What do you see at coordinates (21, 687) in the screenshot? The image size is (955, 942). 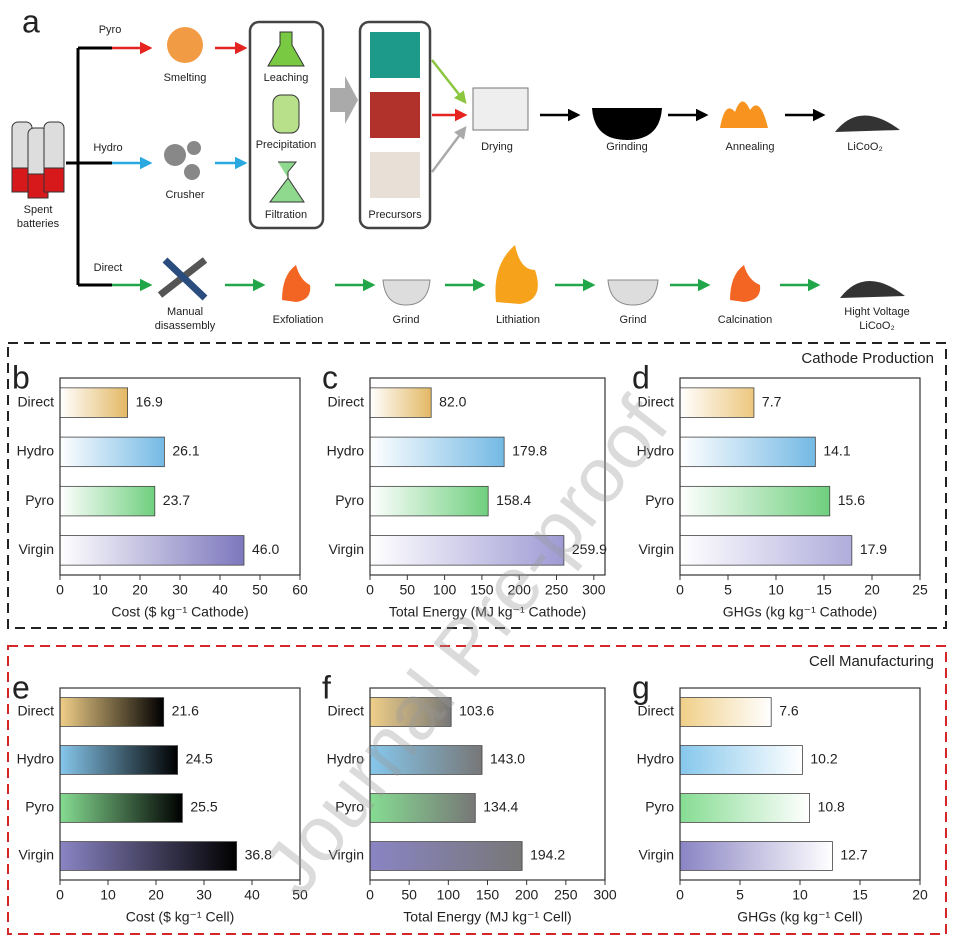 I see `panel-letter: e` at bounding box center [21, 687].